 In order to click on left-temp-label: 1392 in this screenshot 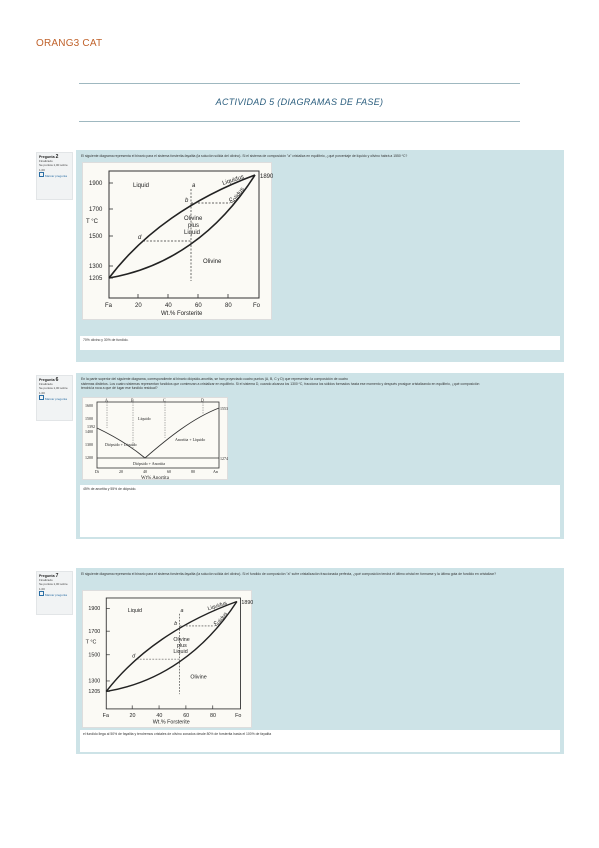, I will do `click(91, 426)`.